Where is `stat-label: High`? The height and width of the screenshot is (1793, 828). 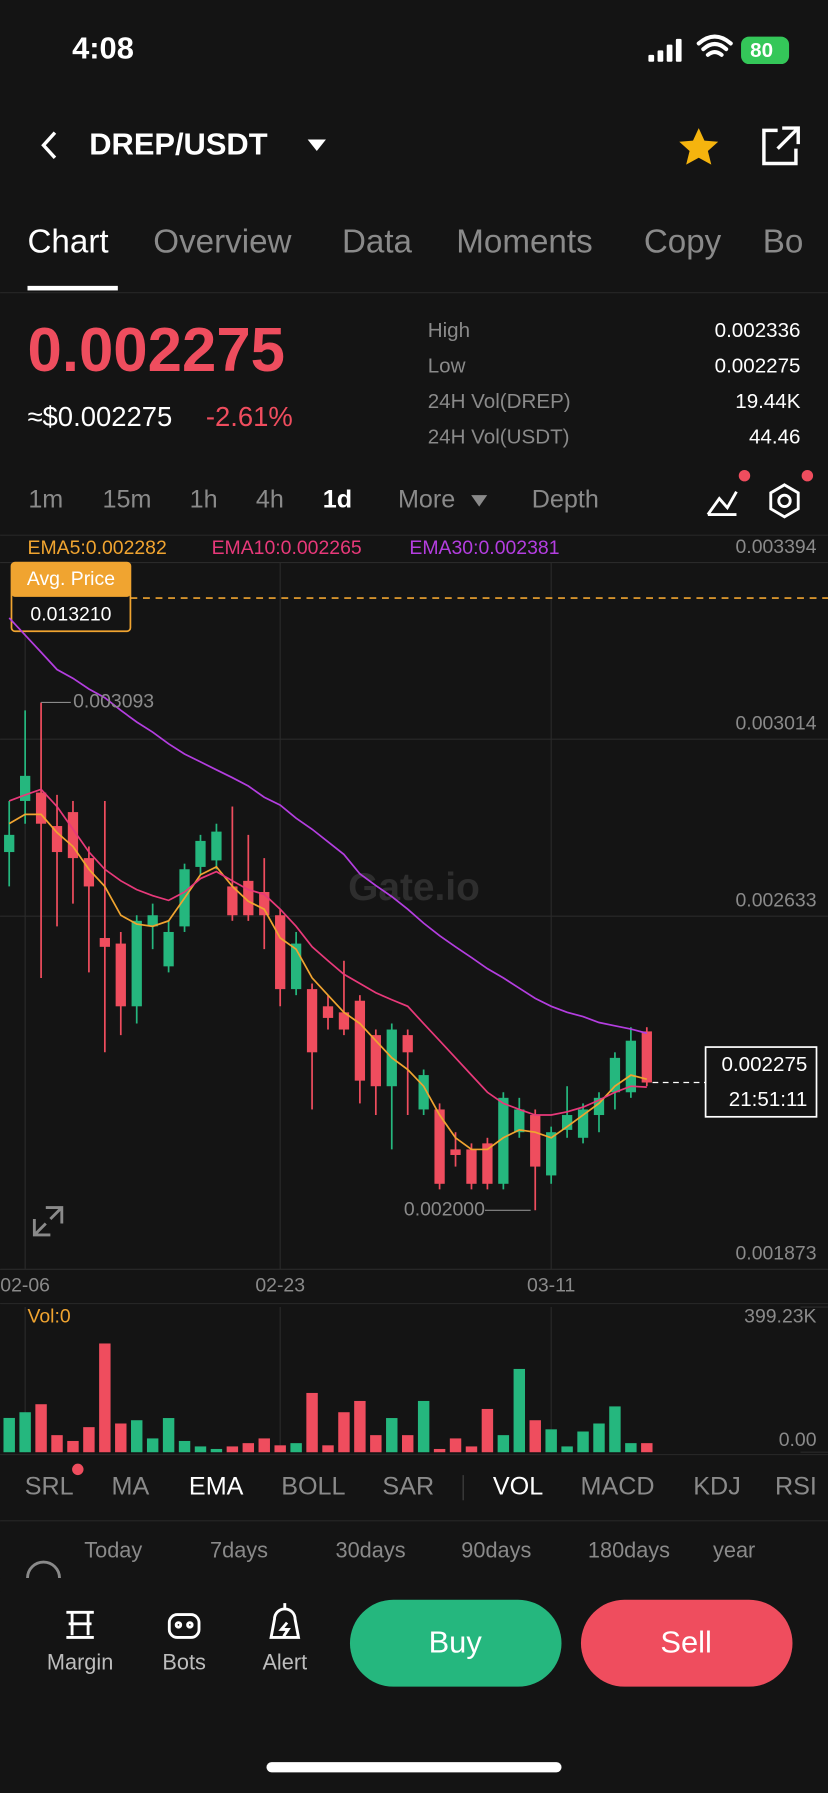
stat-label: High is located at coordinates (449, 330).